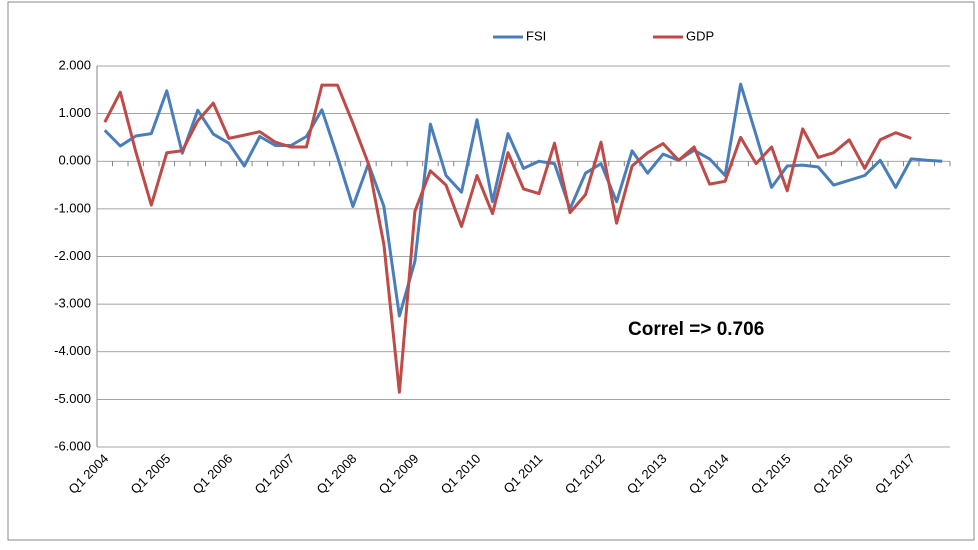 The image size is (978, 550). What do you see at coordinates (72, 303) in the screenshot?
I see `y-tick-label: -3.000` at bounding box center [72, 303].